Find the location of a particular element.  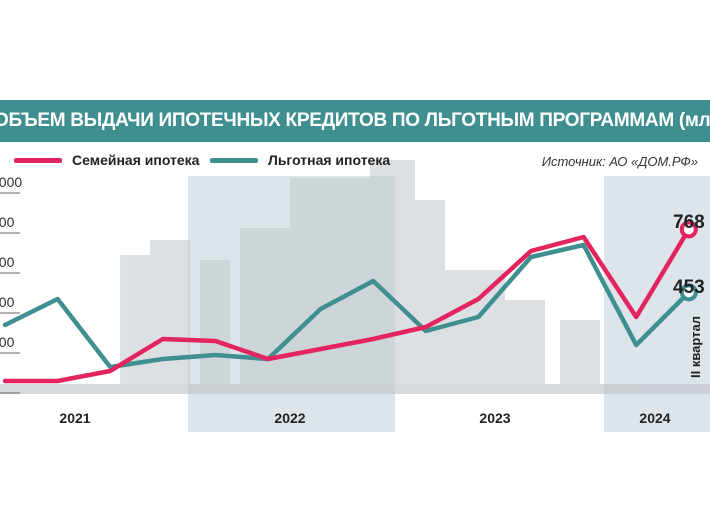

end-marker-preferential is located at coordinates (688, 292).